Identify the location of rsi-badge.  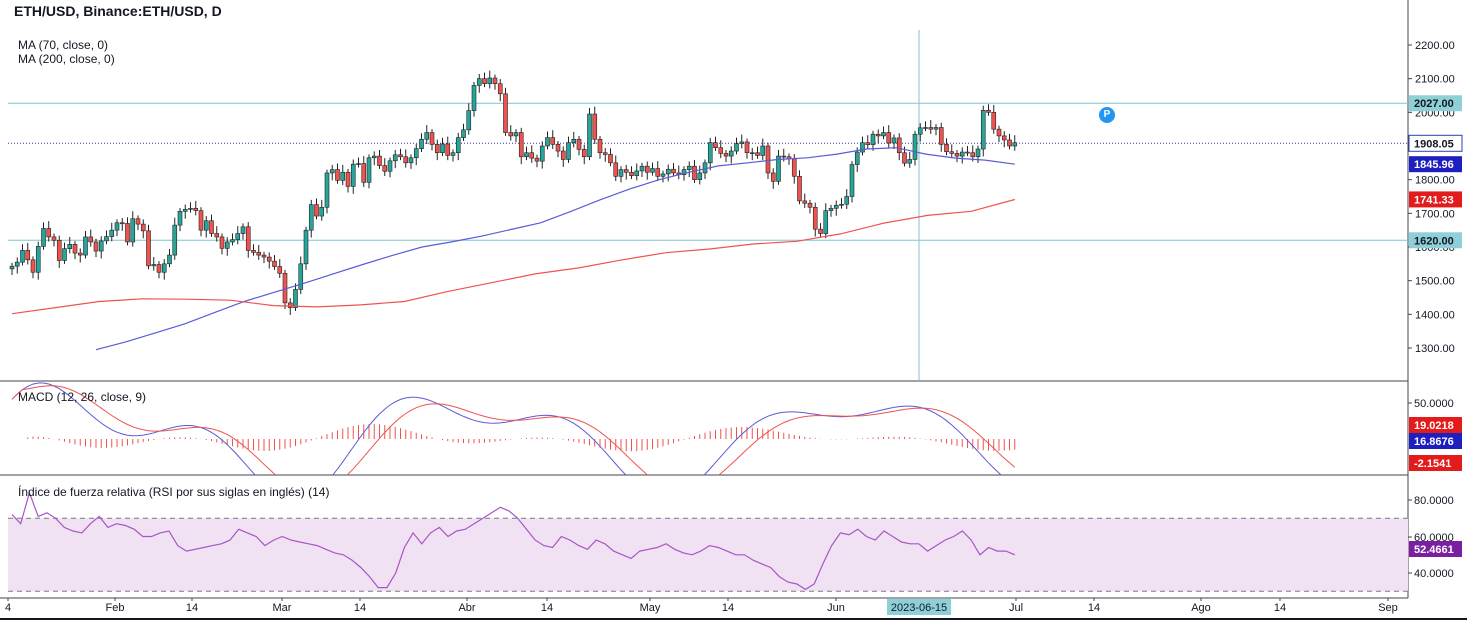
(1435, 549).